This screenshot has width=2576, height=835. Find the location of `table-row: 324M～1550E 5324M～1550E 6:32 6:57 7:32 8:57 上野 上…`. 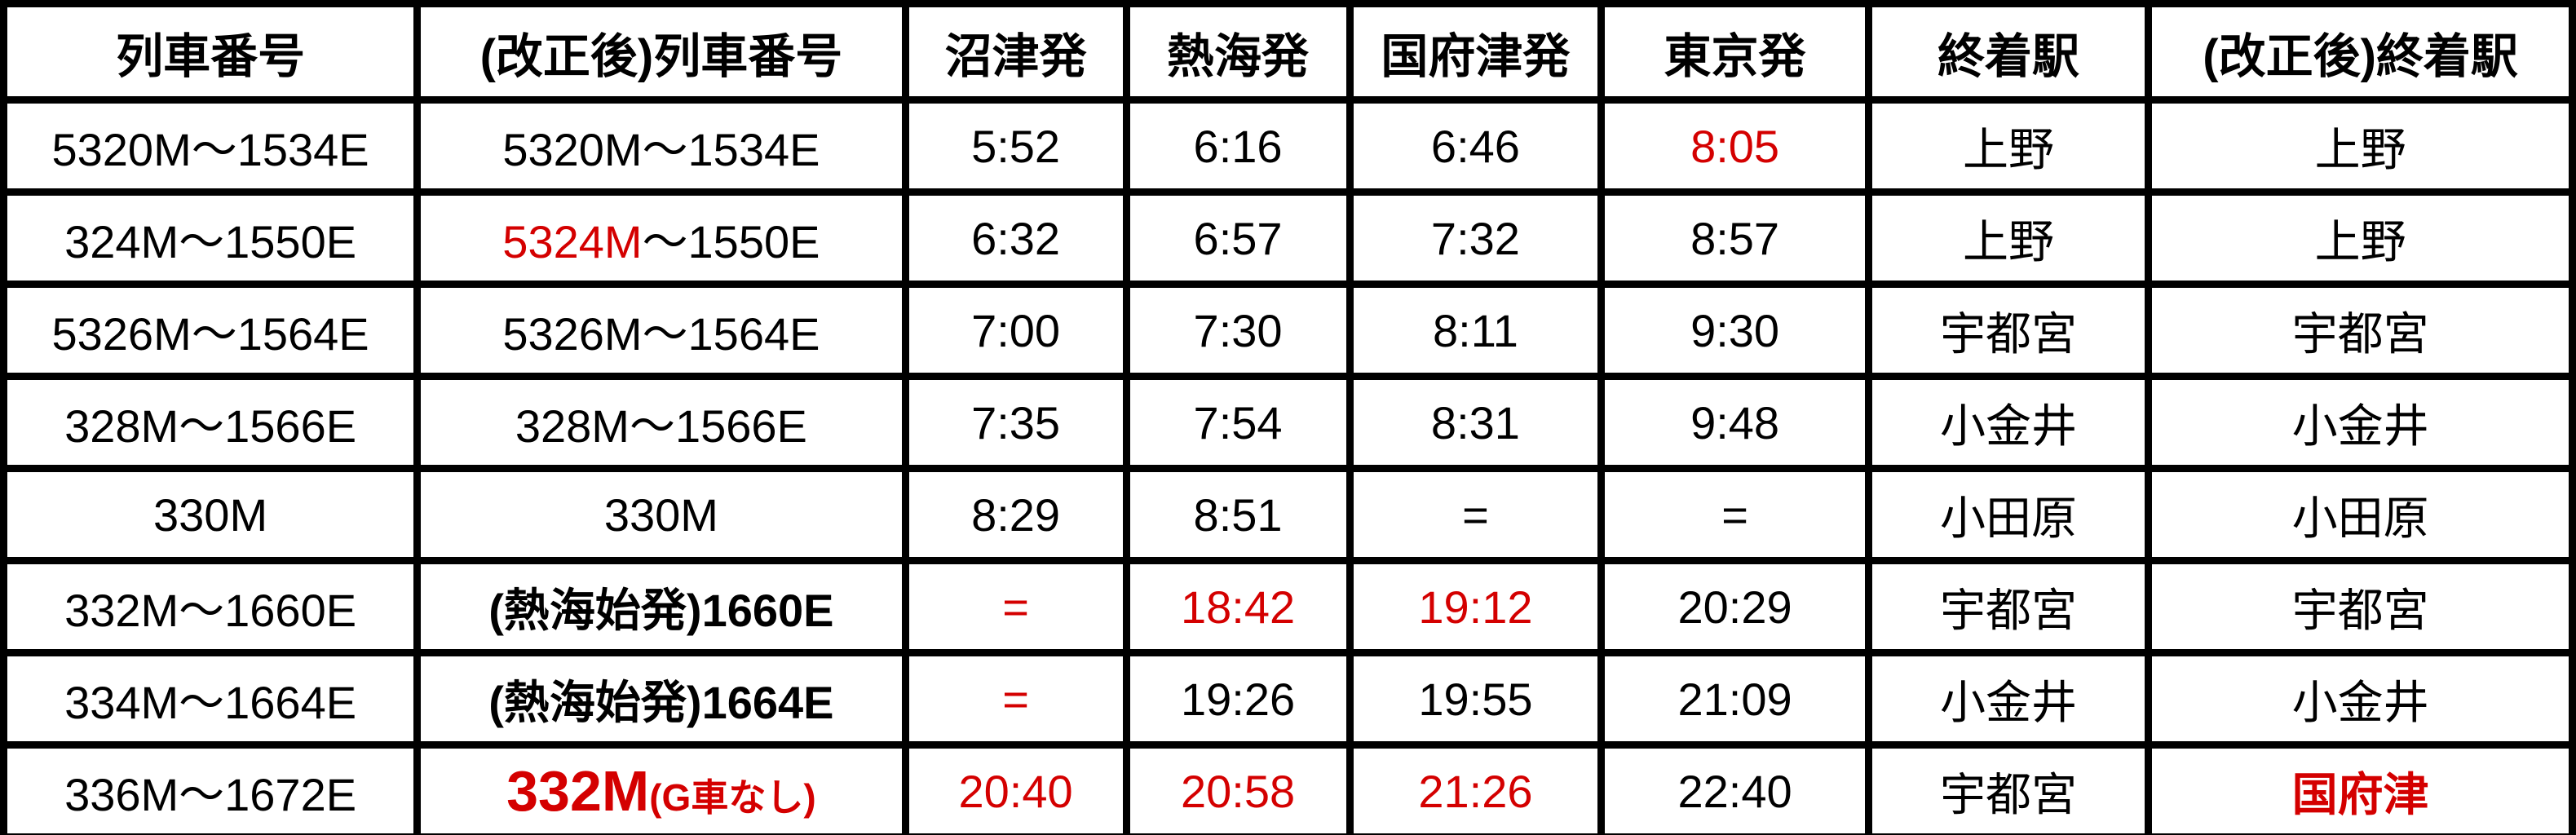

table-row: 324M～1550E 5324M～1550E 6:32 6:57 7:32 8:57 上野 上… is located at coordinates (1288, 238).